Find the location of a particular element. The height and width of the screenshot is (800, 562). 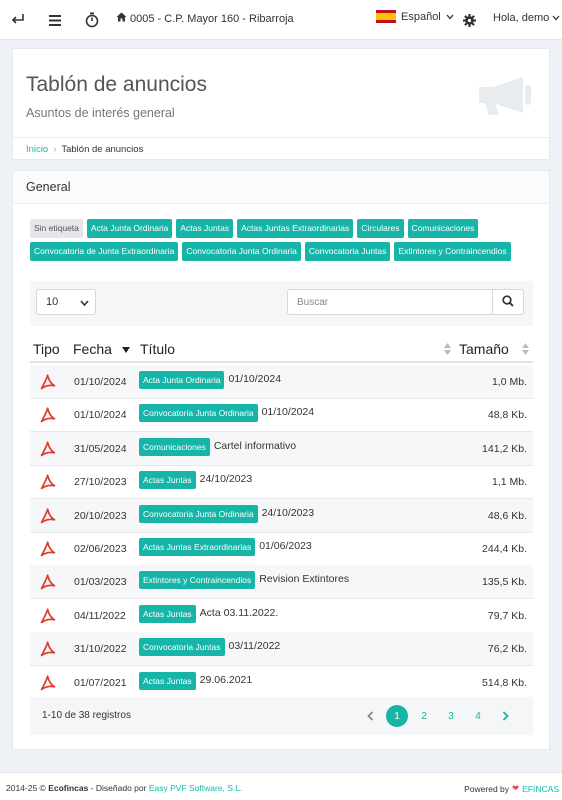

pagination-next-icon is located at coordinates (505, 716).